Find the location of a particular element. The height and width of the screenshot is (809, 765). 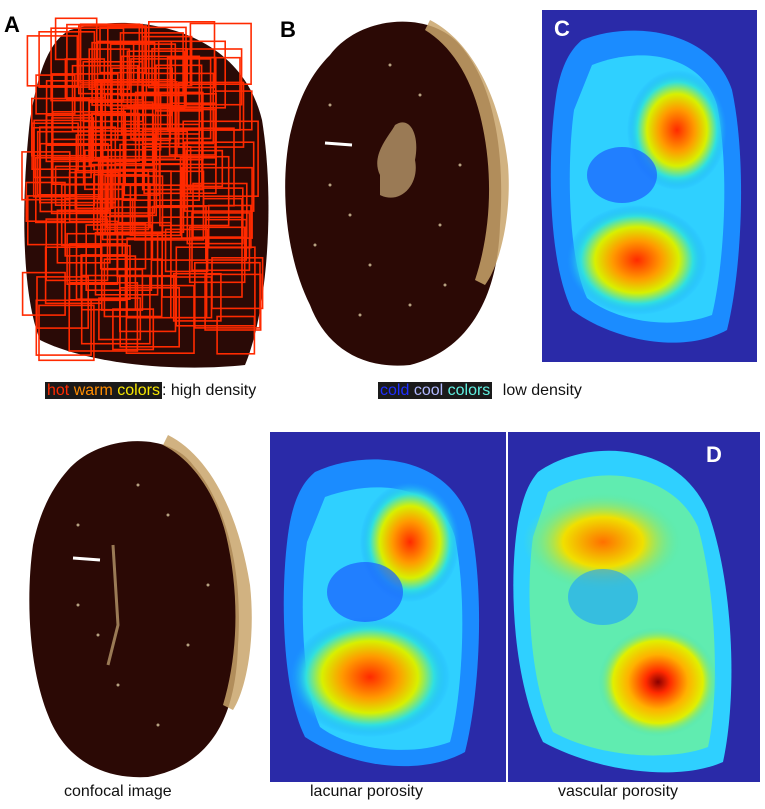

cold-legend: cold cool colors low density is located at coordinates (480, 391).